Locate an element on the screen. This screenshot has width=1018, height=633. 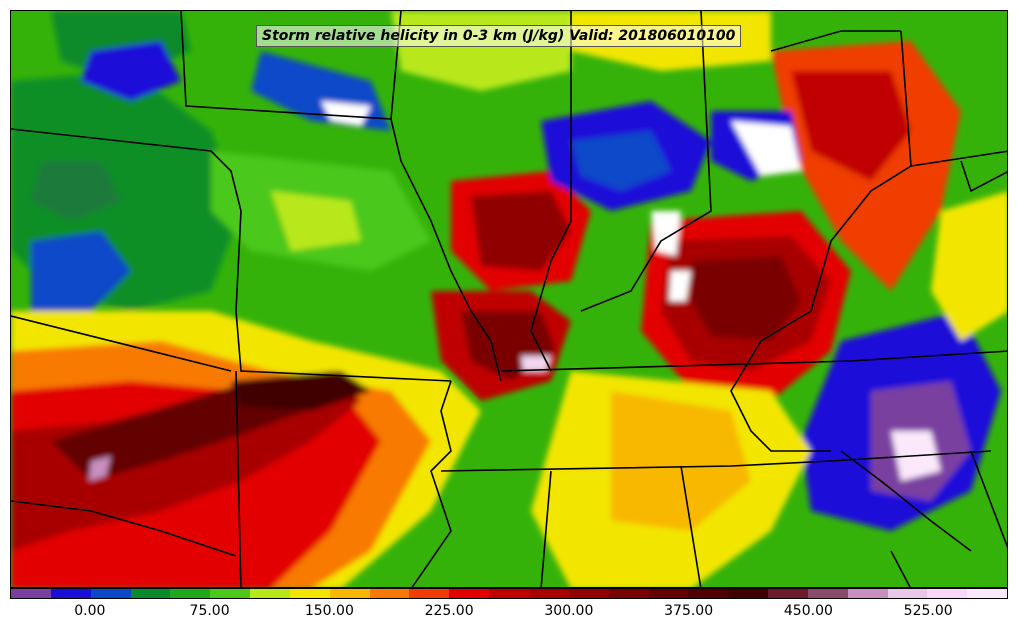
colorbar-tick-label: 75.00 is located at coordinates (209, 611).